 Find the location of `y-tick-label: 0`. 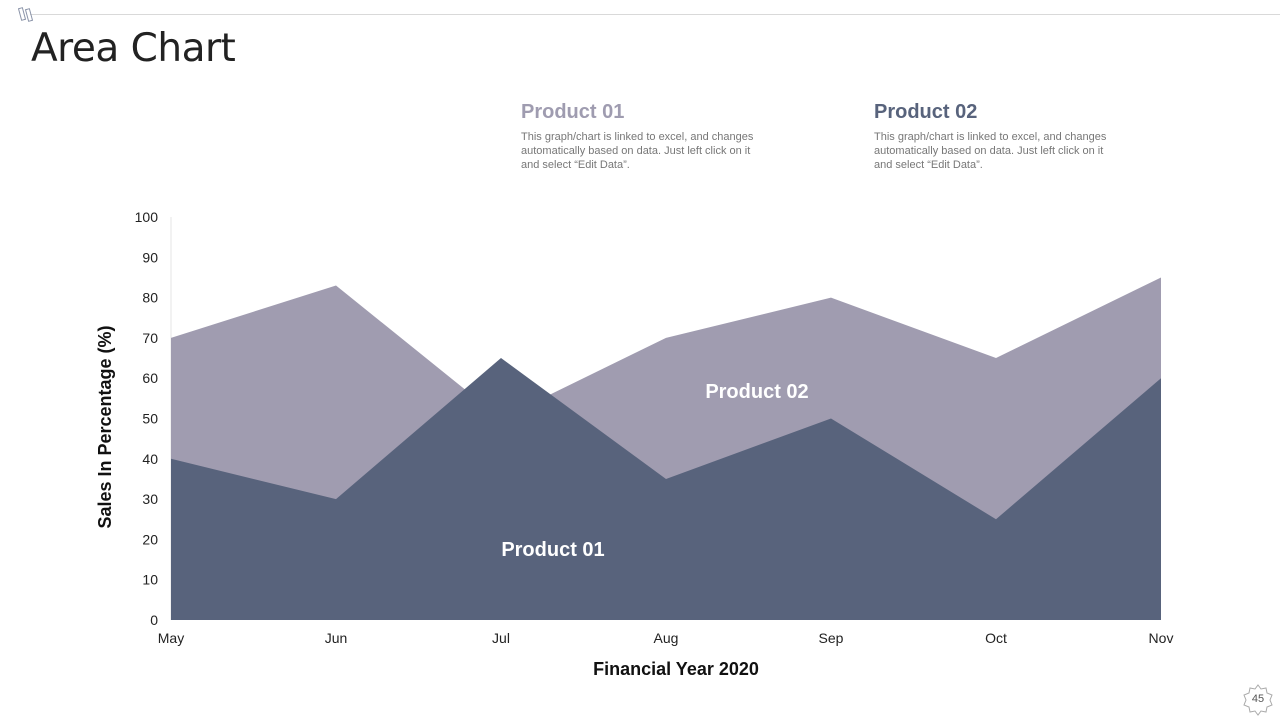

y-tick-label: 0 is located at coordinates (154, 620).